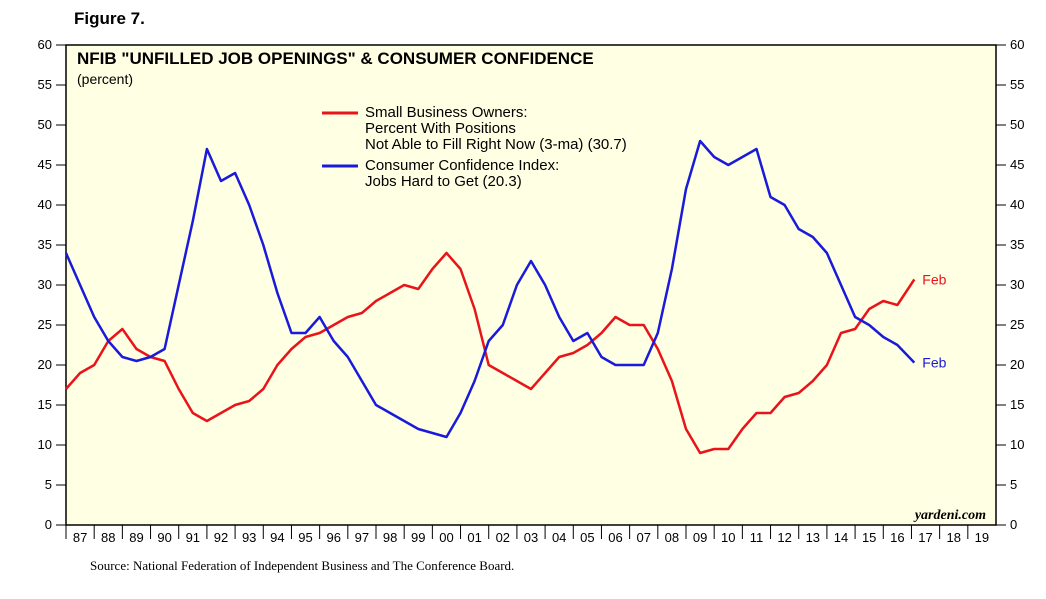  What do you see at coordinates (45, 44) in the screenshot?
I see `y-tick-label: 60` at bounding box center [45, 44].